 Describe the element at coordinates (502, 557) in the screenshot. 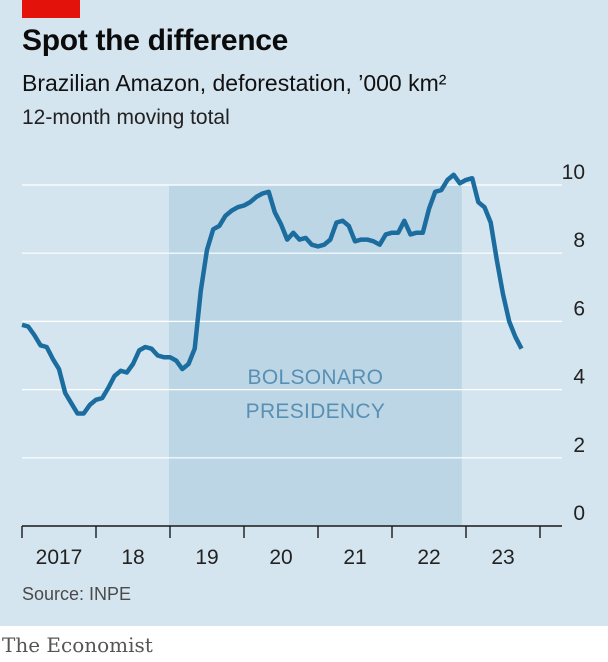

I see `x-tick-label: 23` at that location.